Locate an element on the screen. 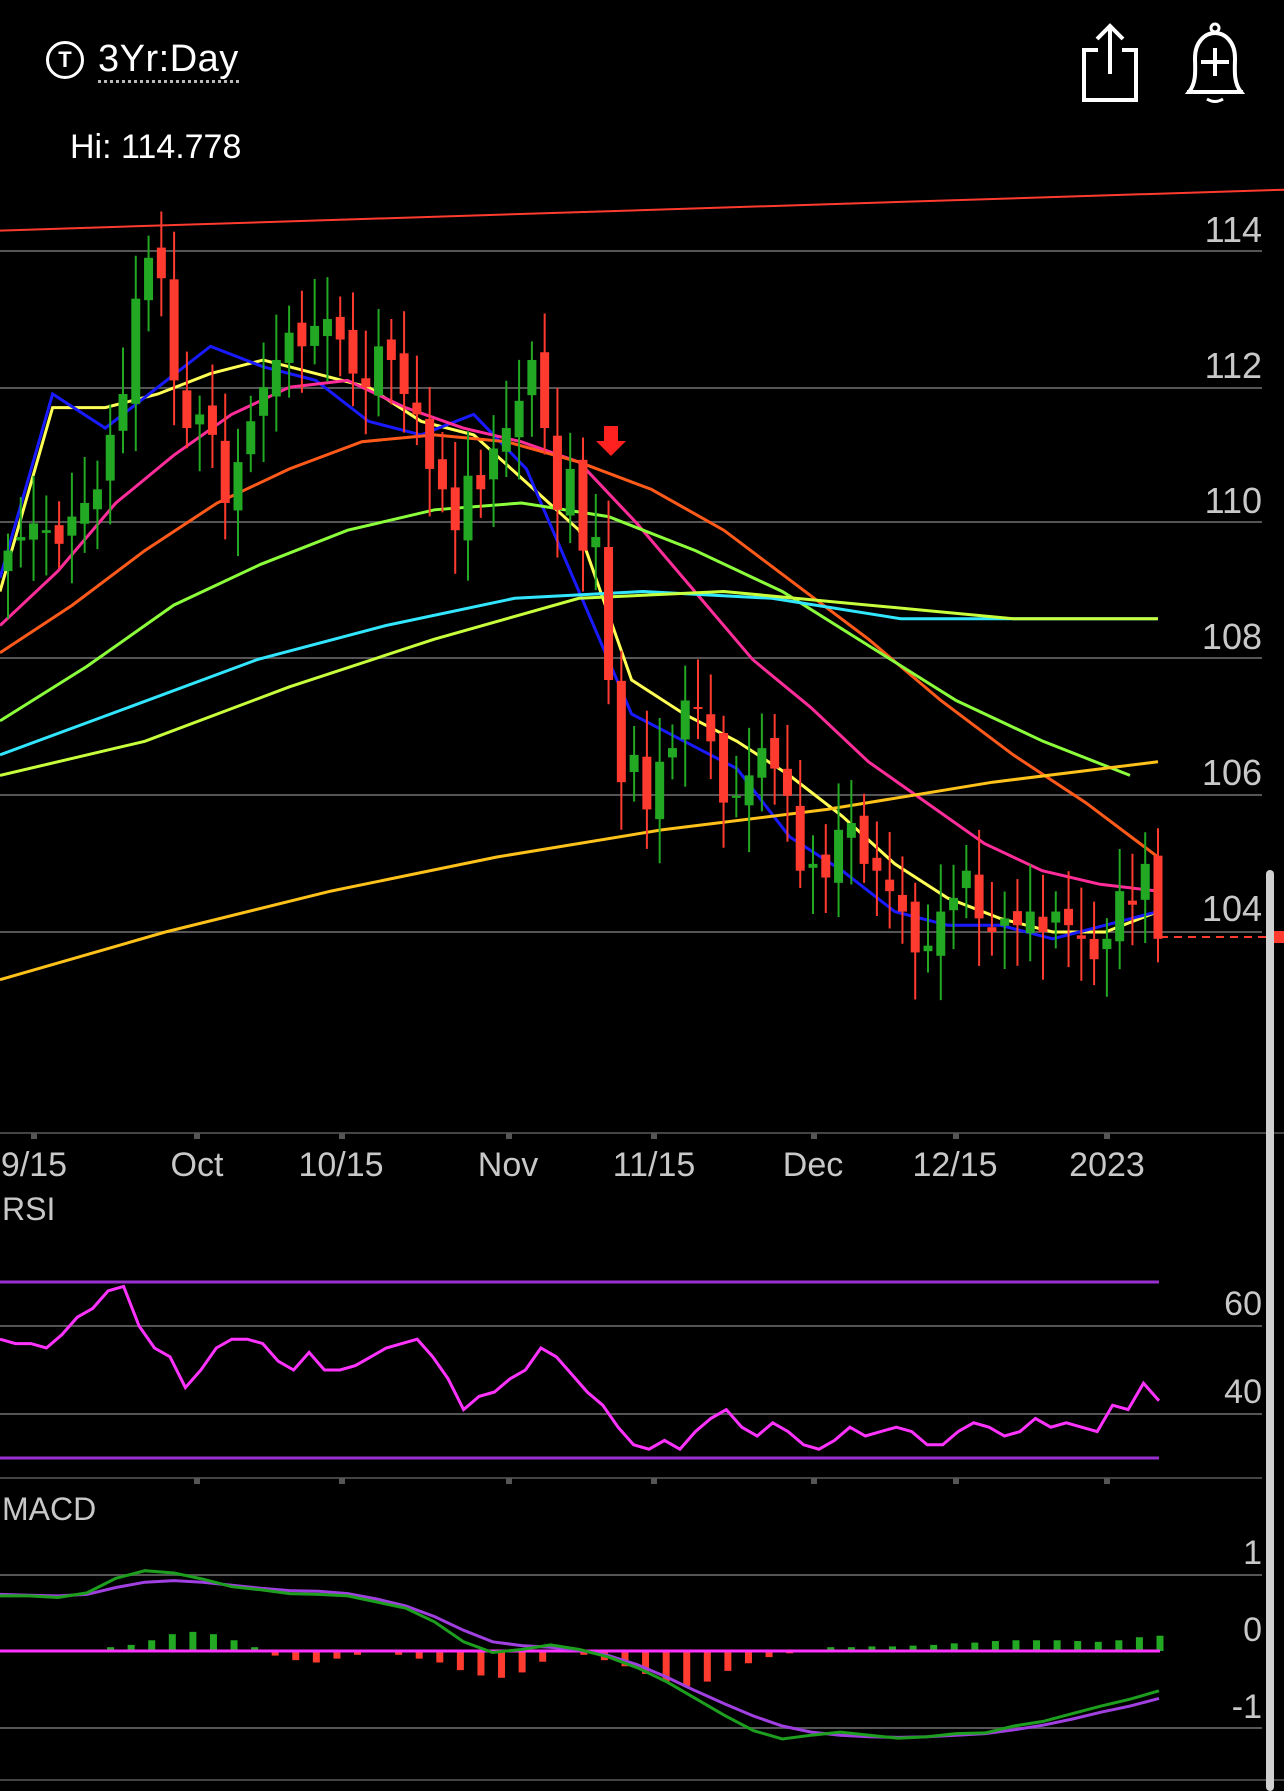  macd-tick-neg1: -1 is located at coordinates (1247, 1707).